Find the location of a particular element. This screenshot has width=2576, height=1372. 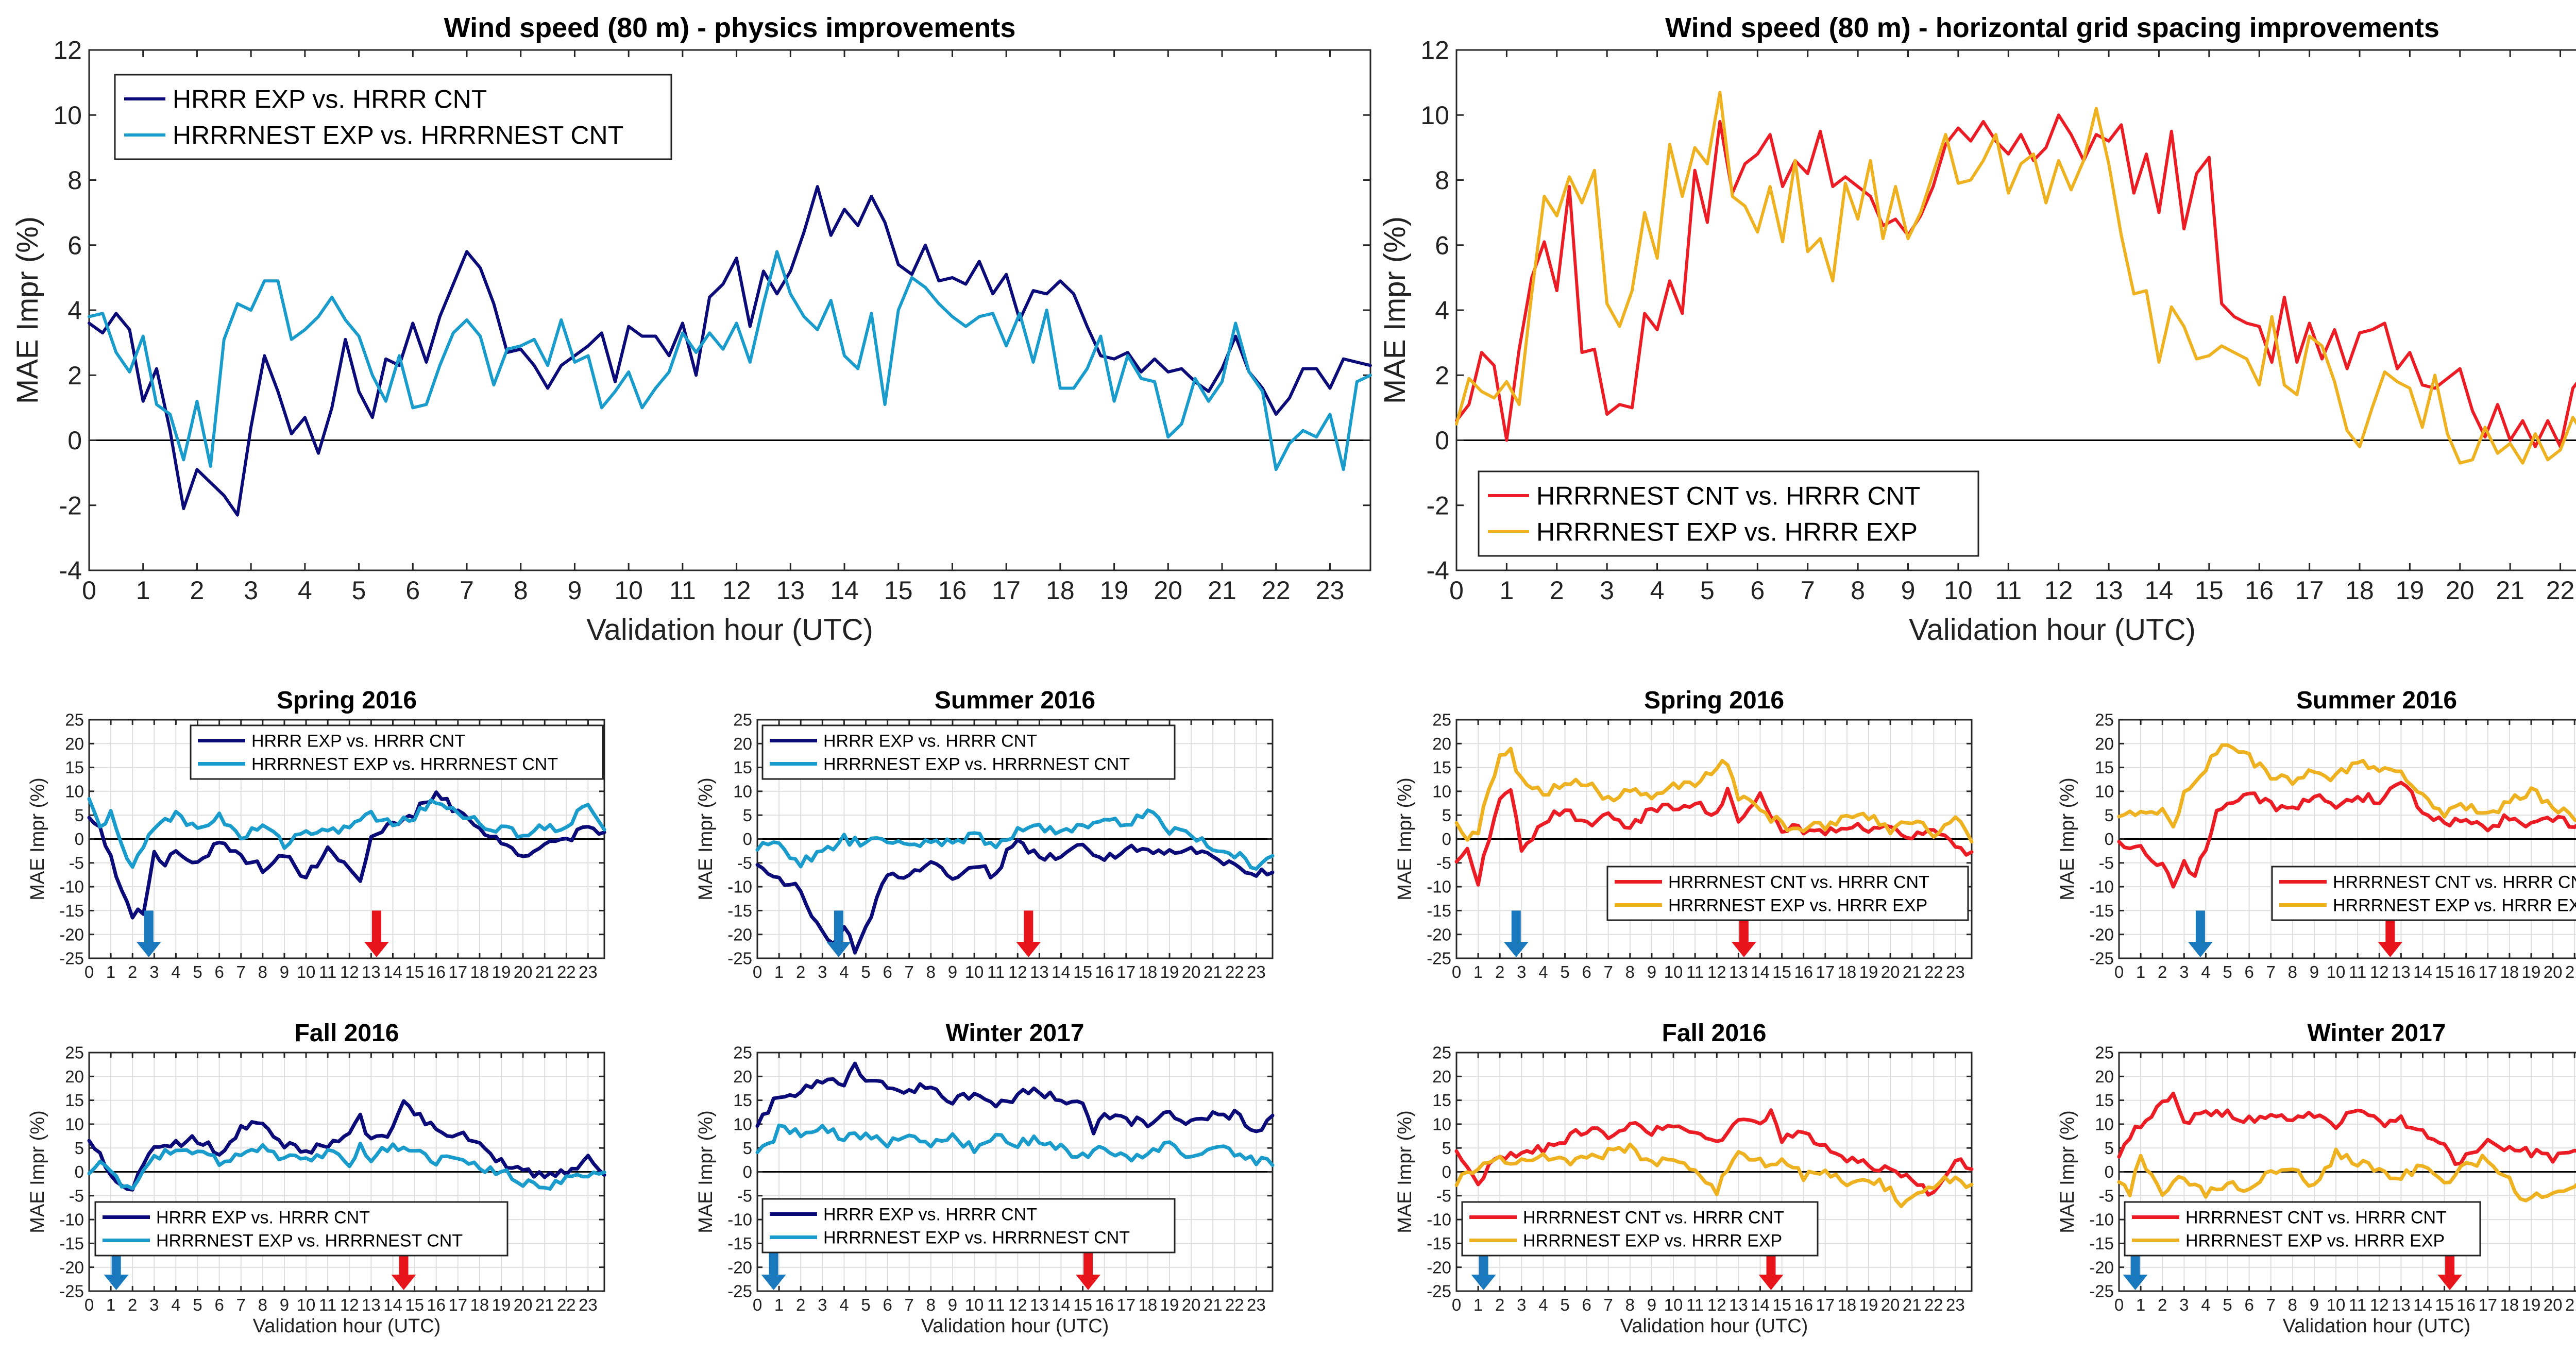

x-tick-label: 22 is located at coordinates (1934, 971).